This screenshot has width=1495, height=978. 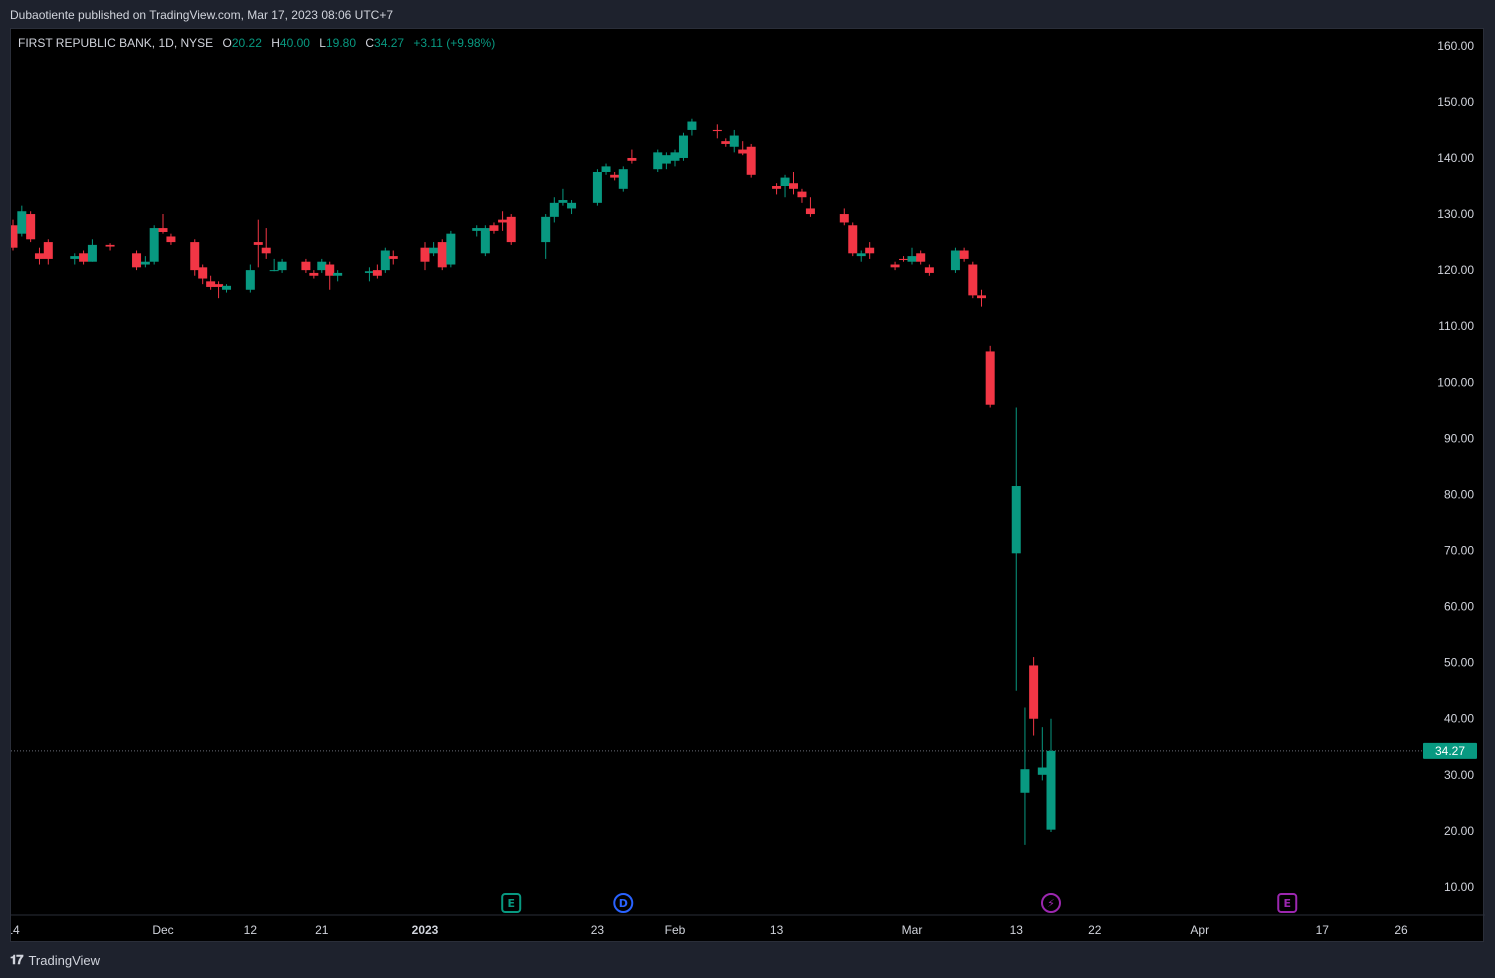 What do you see at coordinates (1455, 382) in the screenshot?
I see `y-tick-label: 100.00` at bounding box center [1455, 382].